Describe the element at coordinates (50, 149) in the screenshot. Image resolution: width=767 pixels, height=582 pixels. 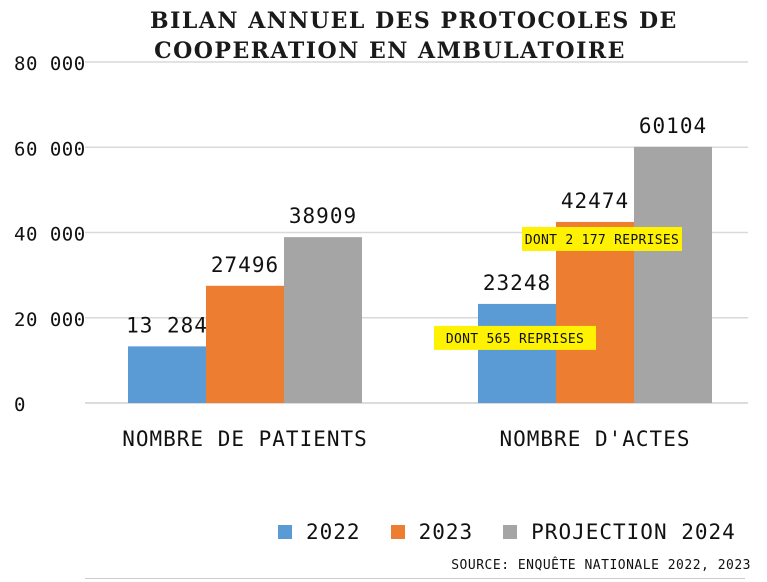
I see `y-tick-label: 60 000` at that location.